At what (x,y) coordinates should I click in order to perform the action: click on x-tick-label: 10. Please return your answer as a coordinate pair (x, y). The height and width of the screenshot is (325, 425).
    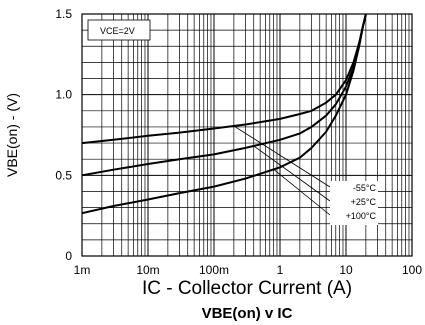
    Looking at the image, I should click on (346, 270).